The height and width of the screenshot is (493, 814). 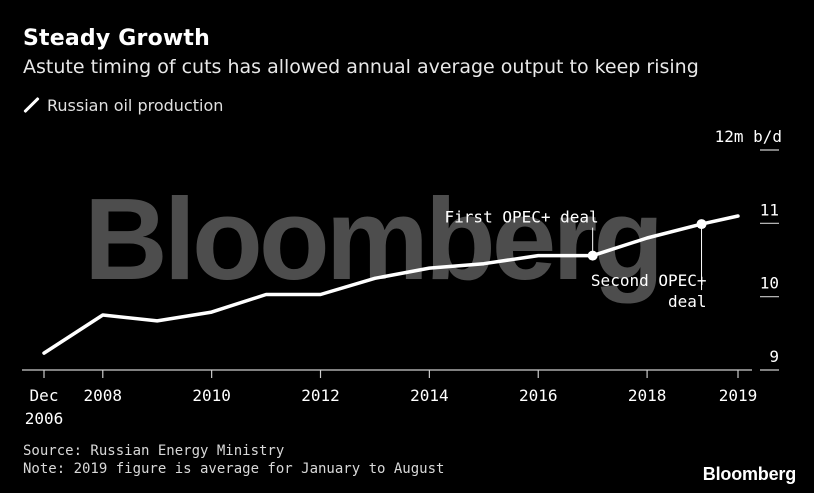 I want to click on source-note: Source: Russian Energy Ministry, so click(x=154, y=451).